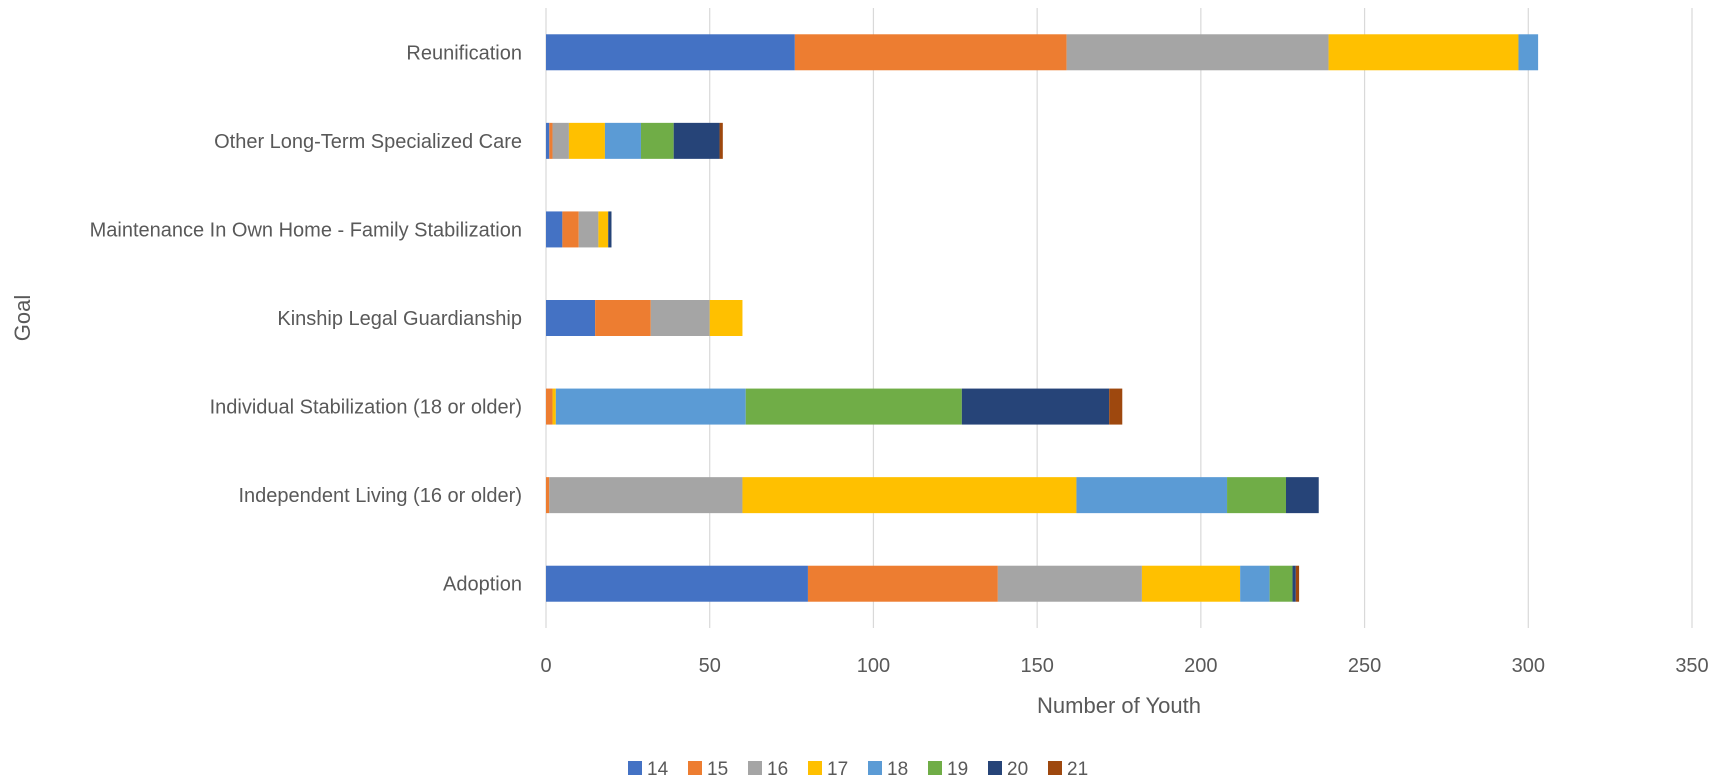 The height and width of the screenshot is (784, 1719). I want to click on legend-label: 21, so click(1077, 769).